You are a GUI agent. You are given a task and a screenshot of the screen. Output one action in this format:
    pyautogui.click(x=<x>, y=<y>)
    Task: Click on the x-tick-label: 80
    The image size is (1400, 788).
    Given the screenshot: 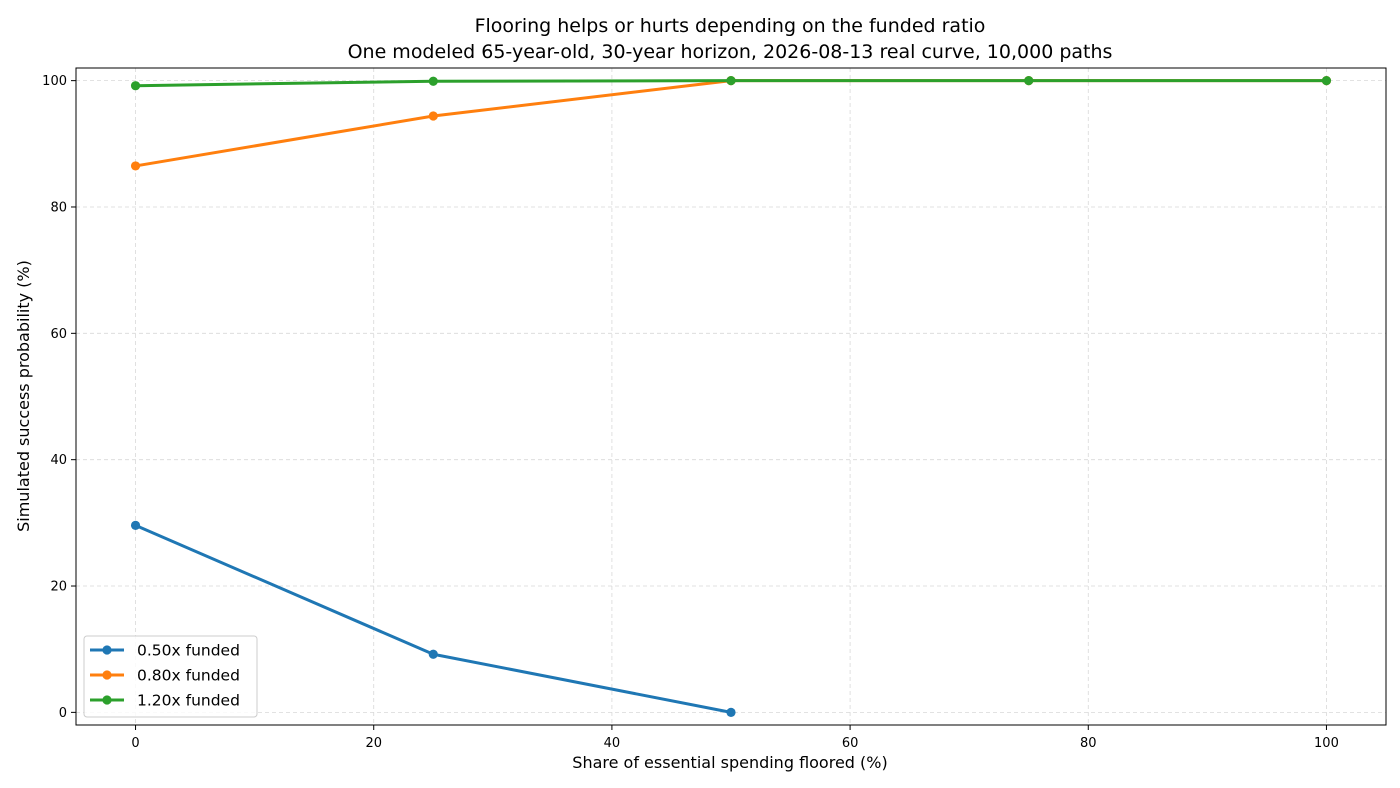 What is the action you would take?
    pyautogui.click(x=1088, y=743)
    